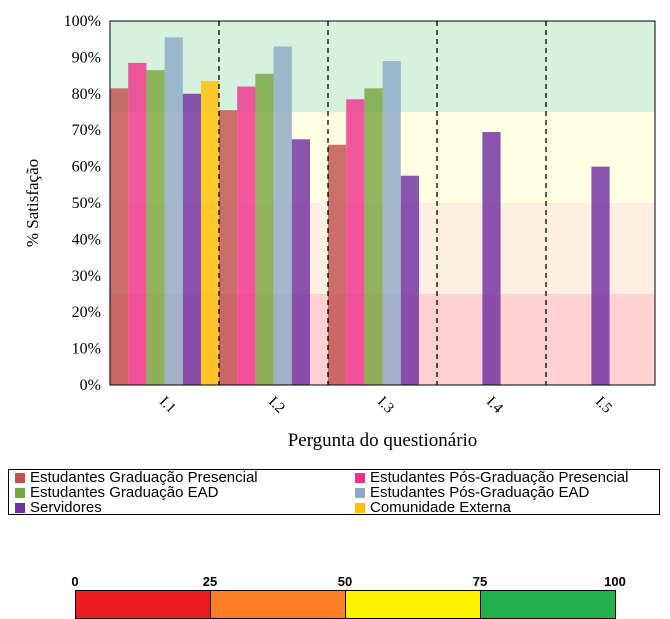 This screenshot has width=670, height=619. I want to click on legend-label: Estudantes Pós-Graduação Presencial, so click(499, 477).